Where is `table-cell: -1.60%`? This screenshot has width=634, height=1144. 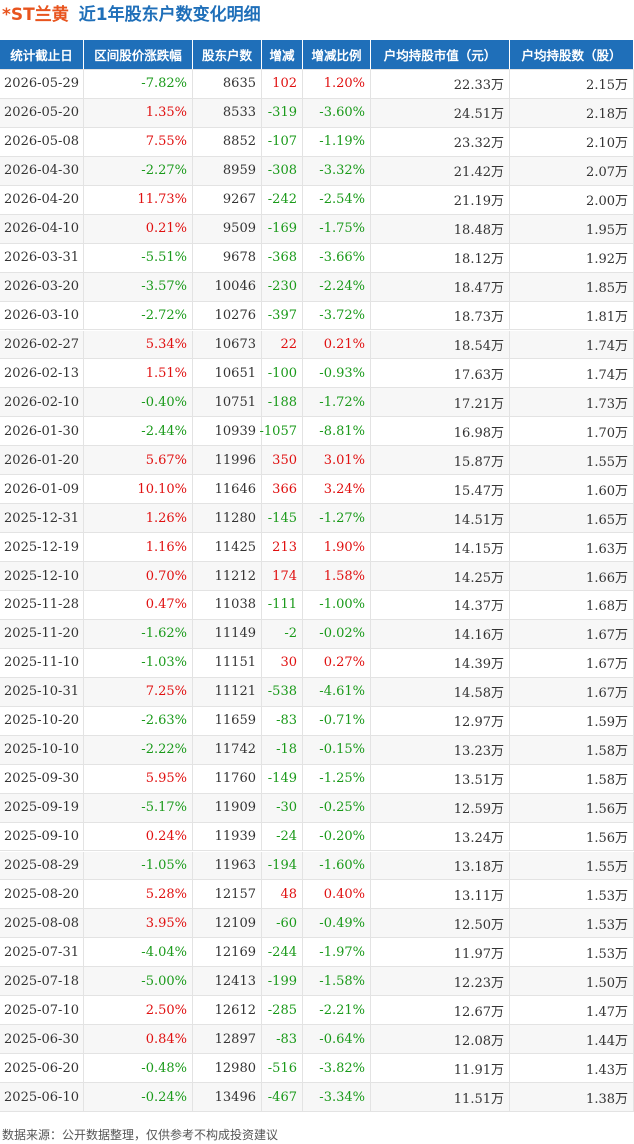 table-cell: -1.60% is located at coordinates (337, 865).